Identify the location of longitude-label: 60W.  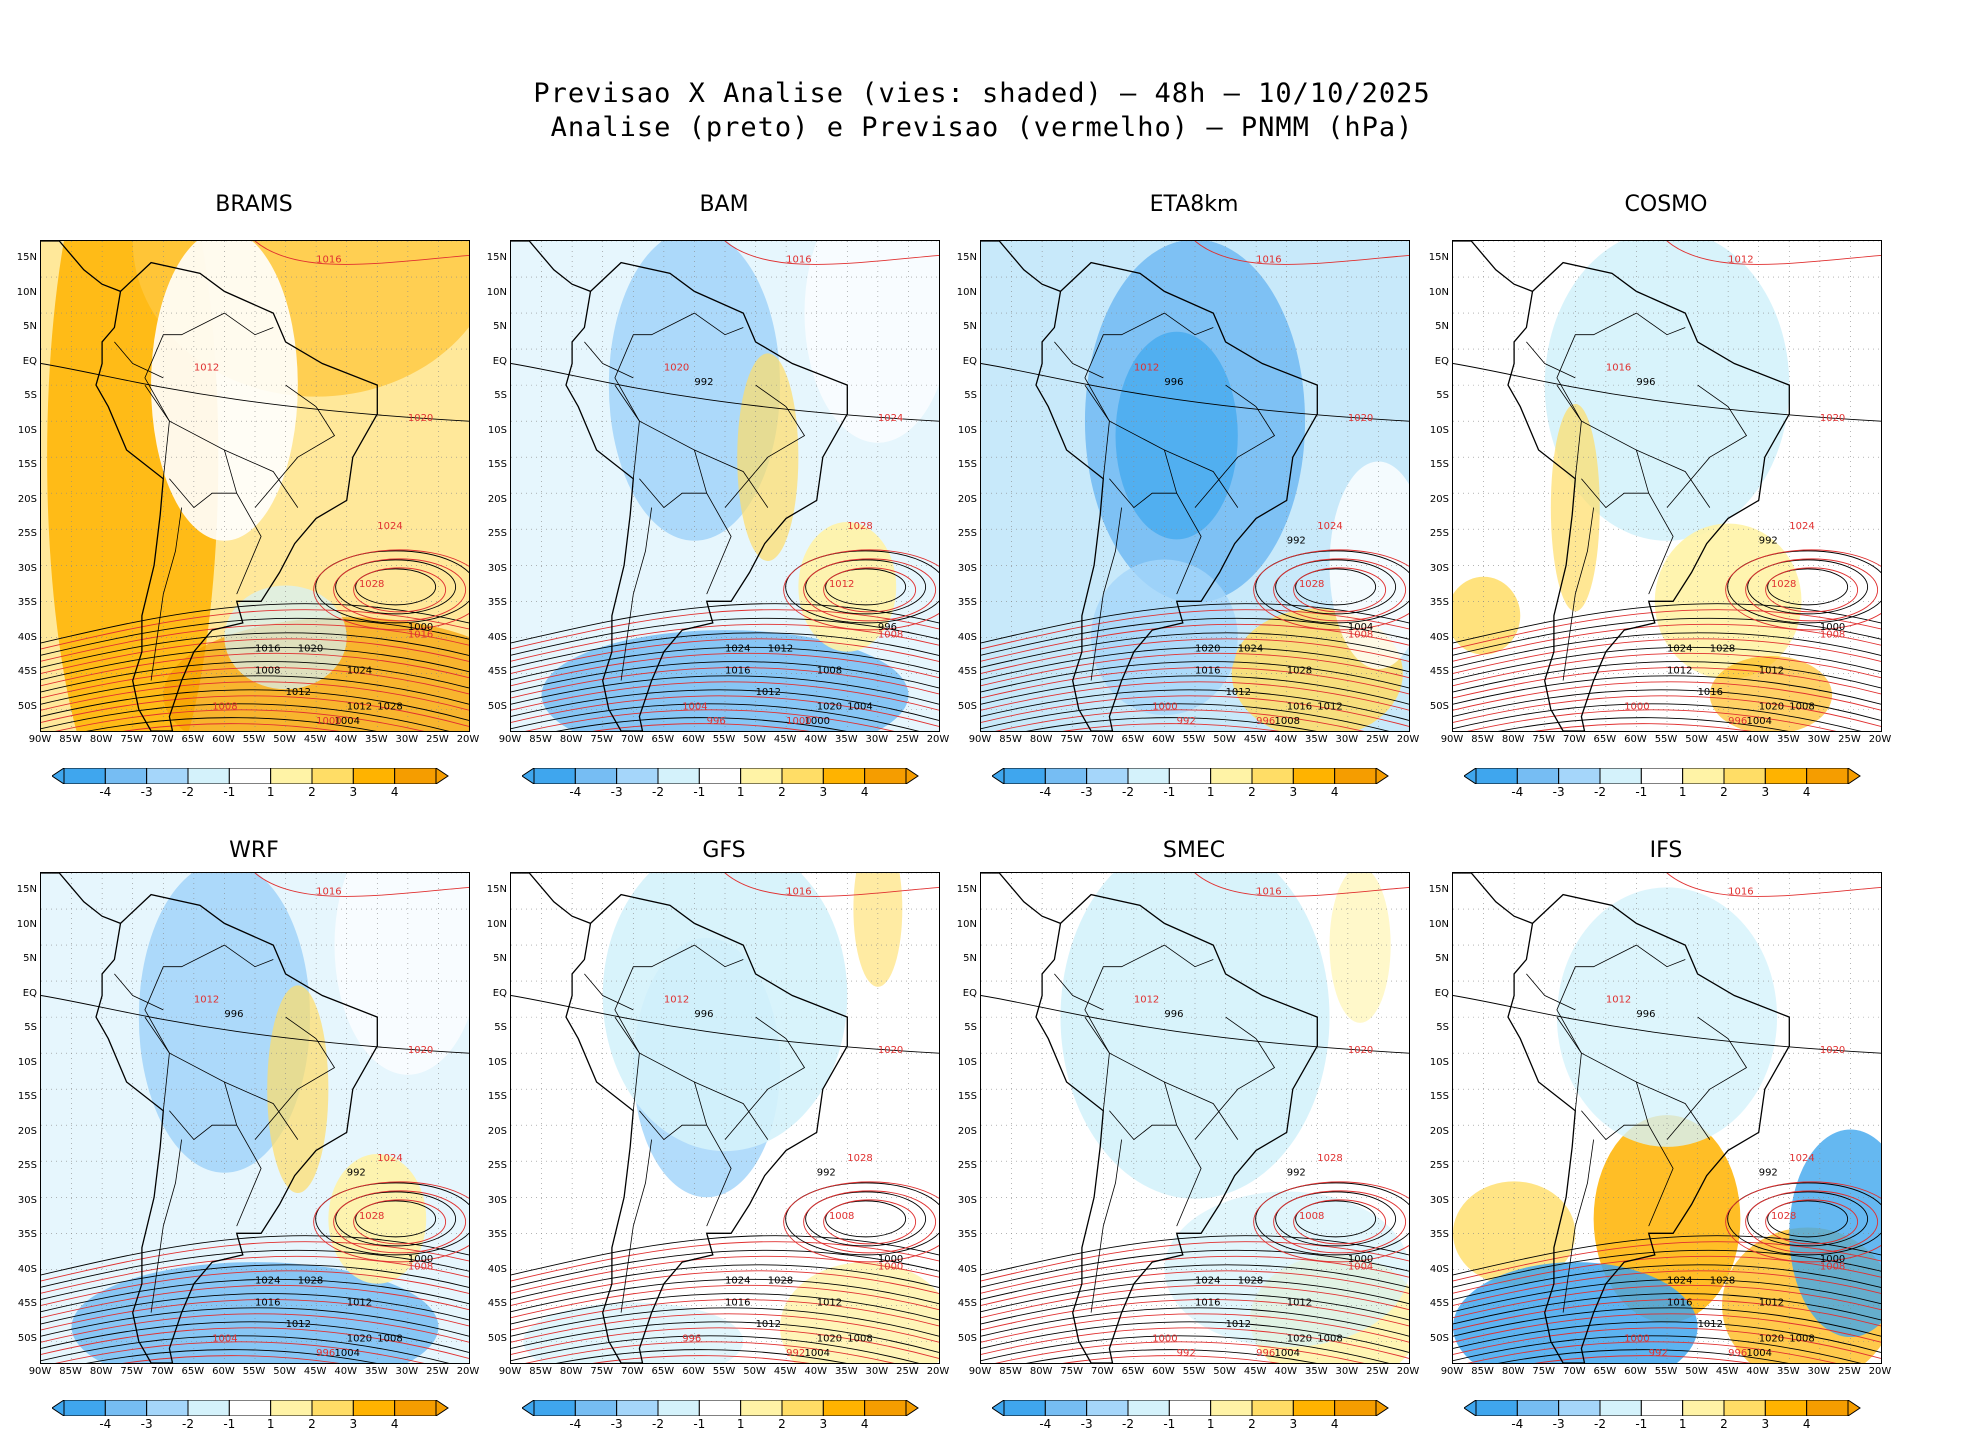
(1635, 1371).